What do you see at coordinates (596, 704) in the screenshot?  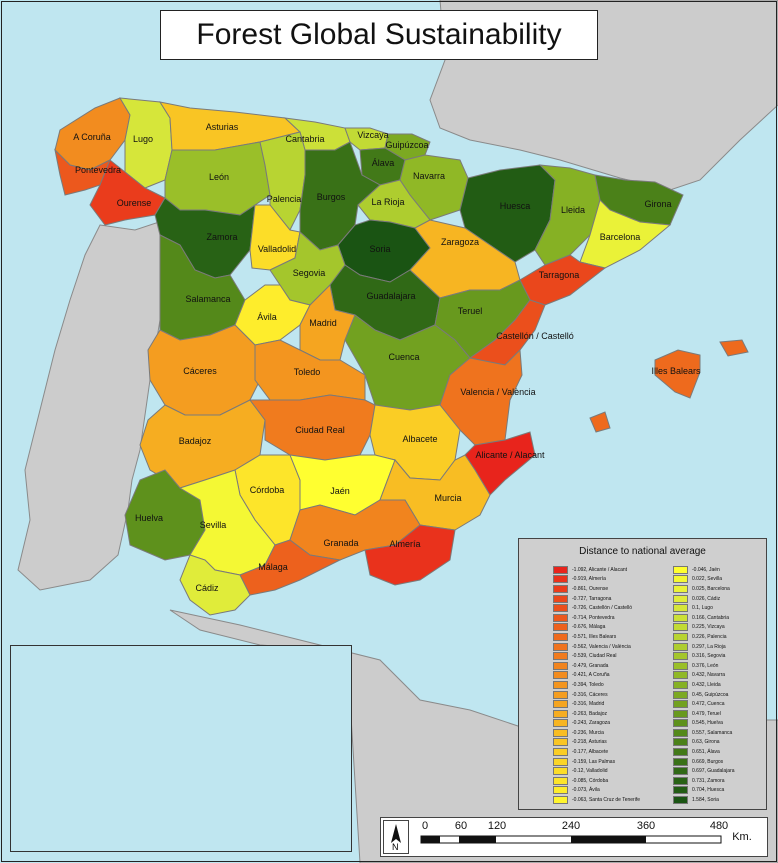 I see `legend-item: -0.316, Madrid` at bounding box center [596, 704].